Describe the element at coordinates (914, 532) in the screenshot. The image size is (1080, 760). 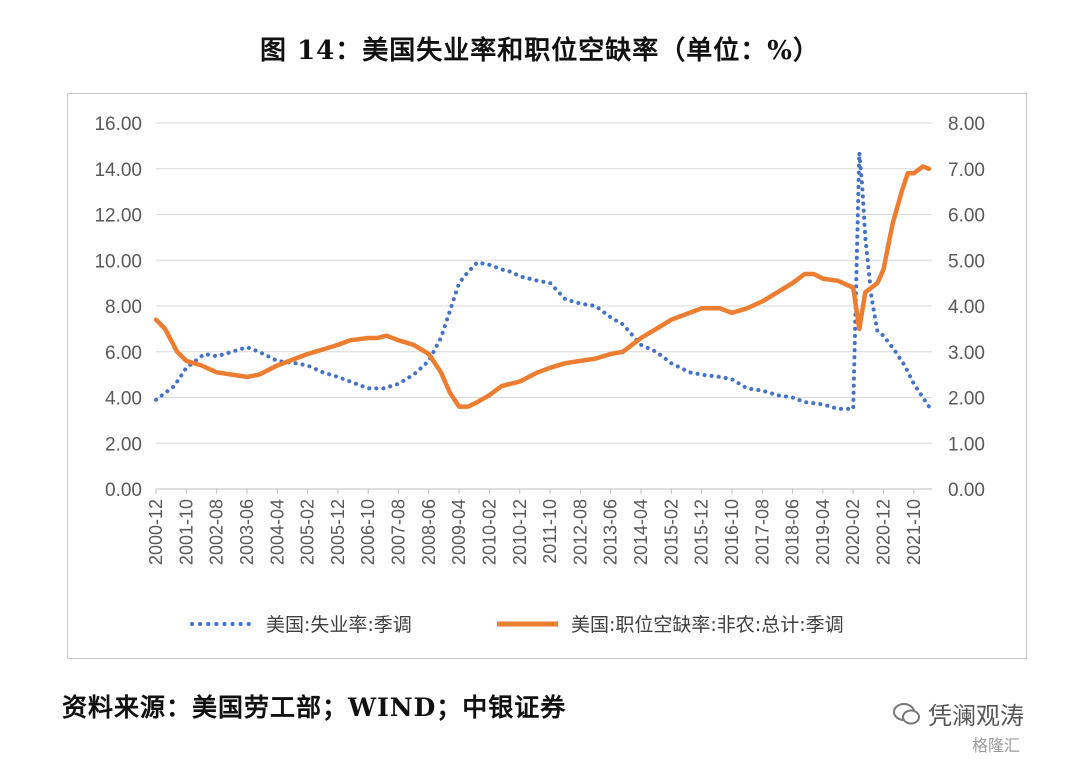
I see `x-tick-label: 2021-10` at that location.